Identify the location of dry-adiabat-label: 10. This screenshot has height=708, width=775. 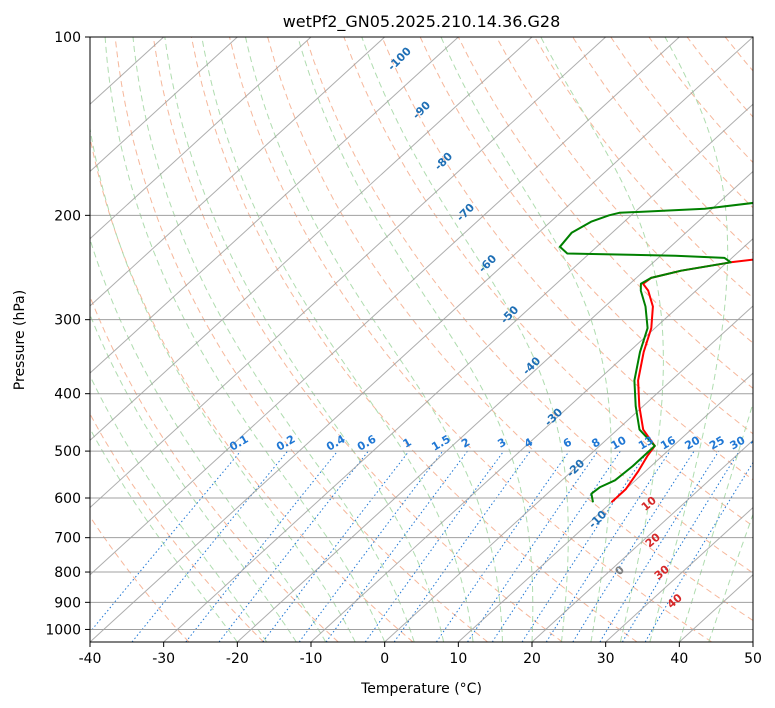
(649, 504).